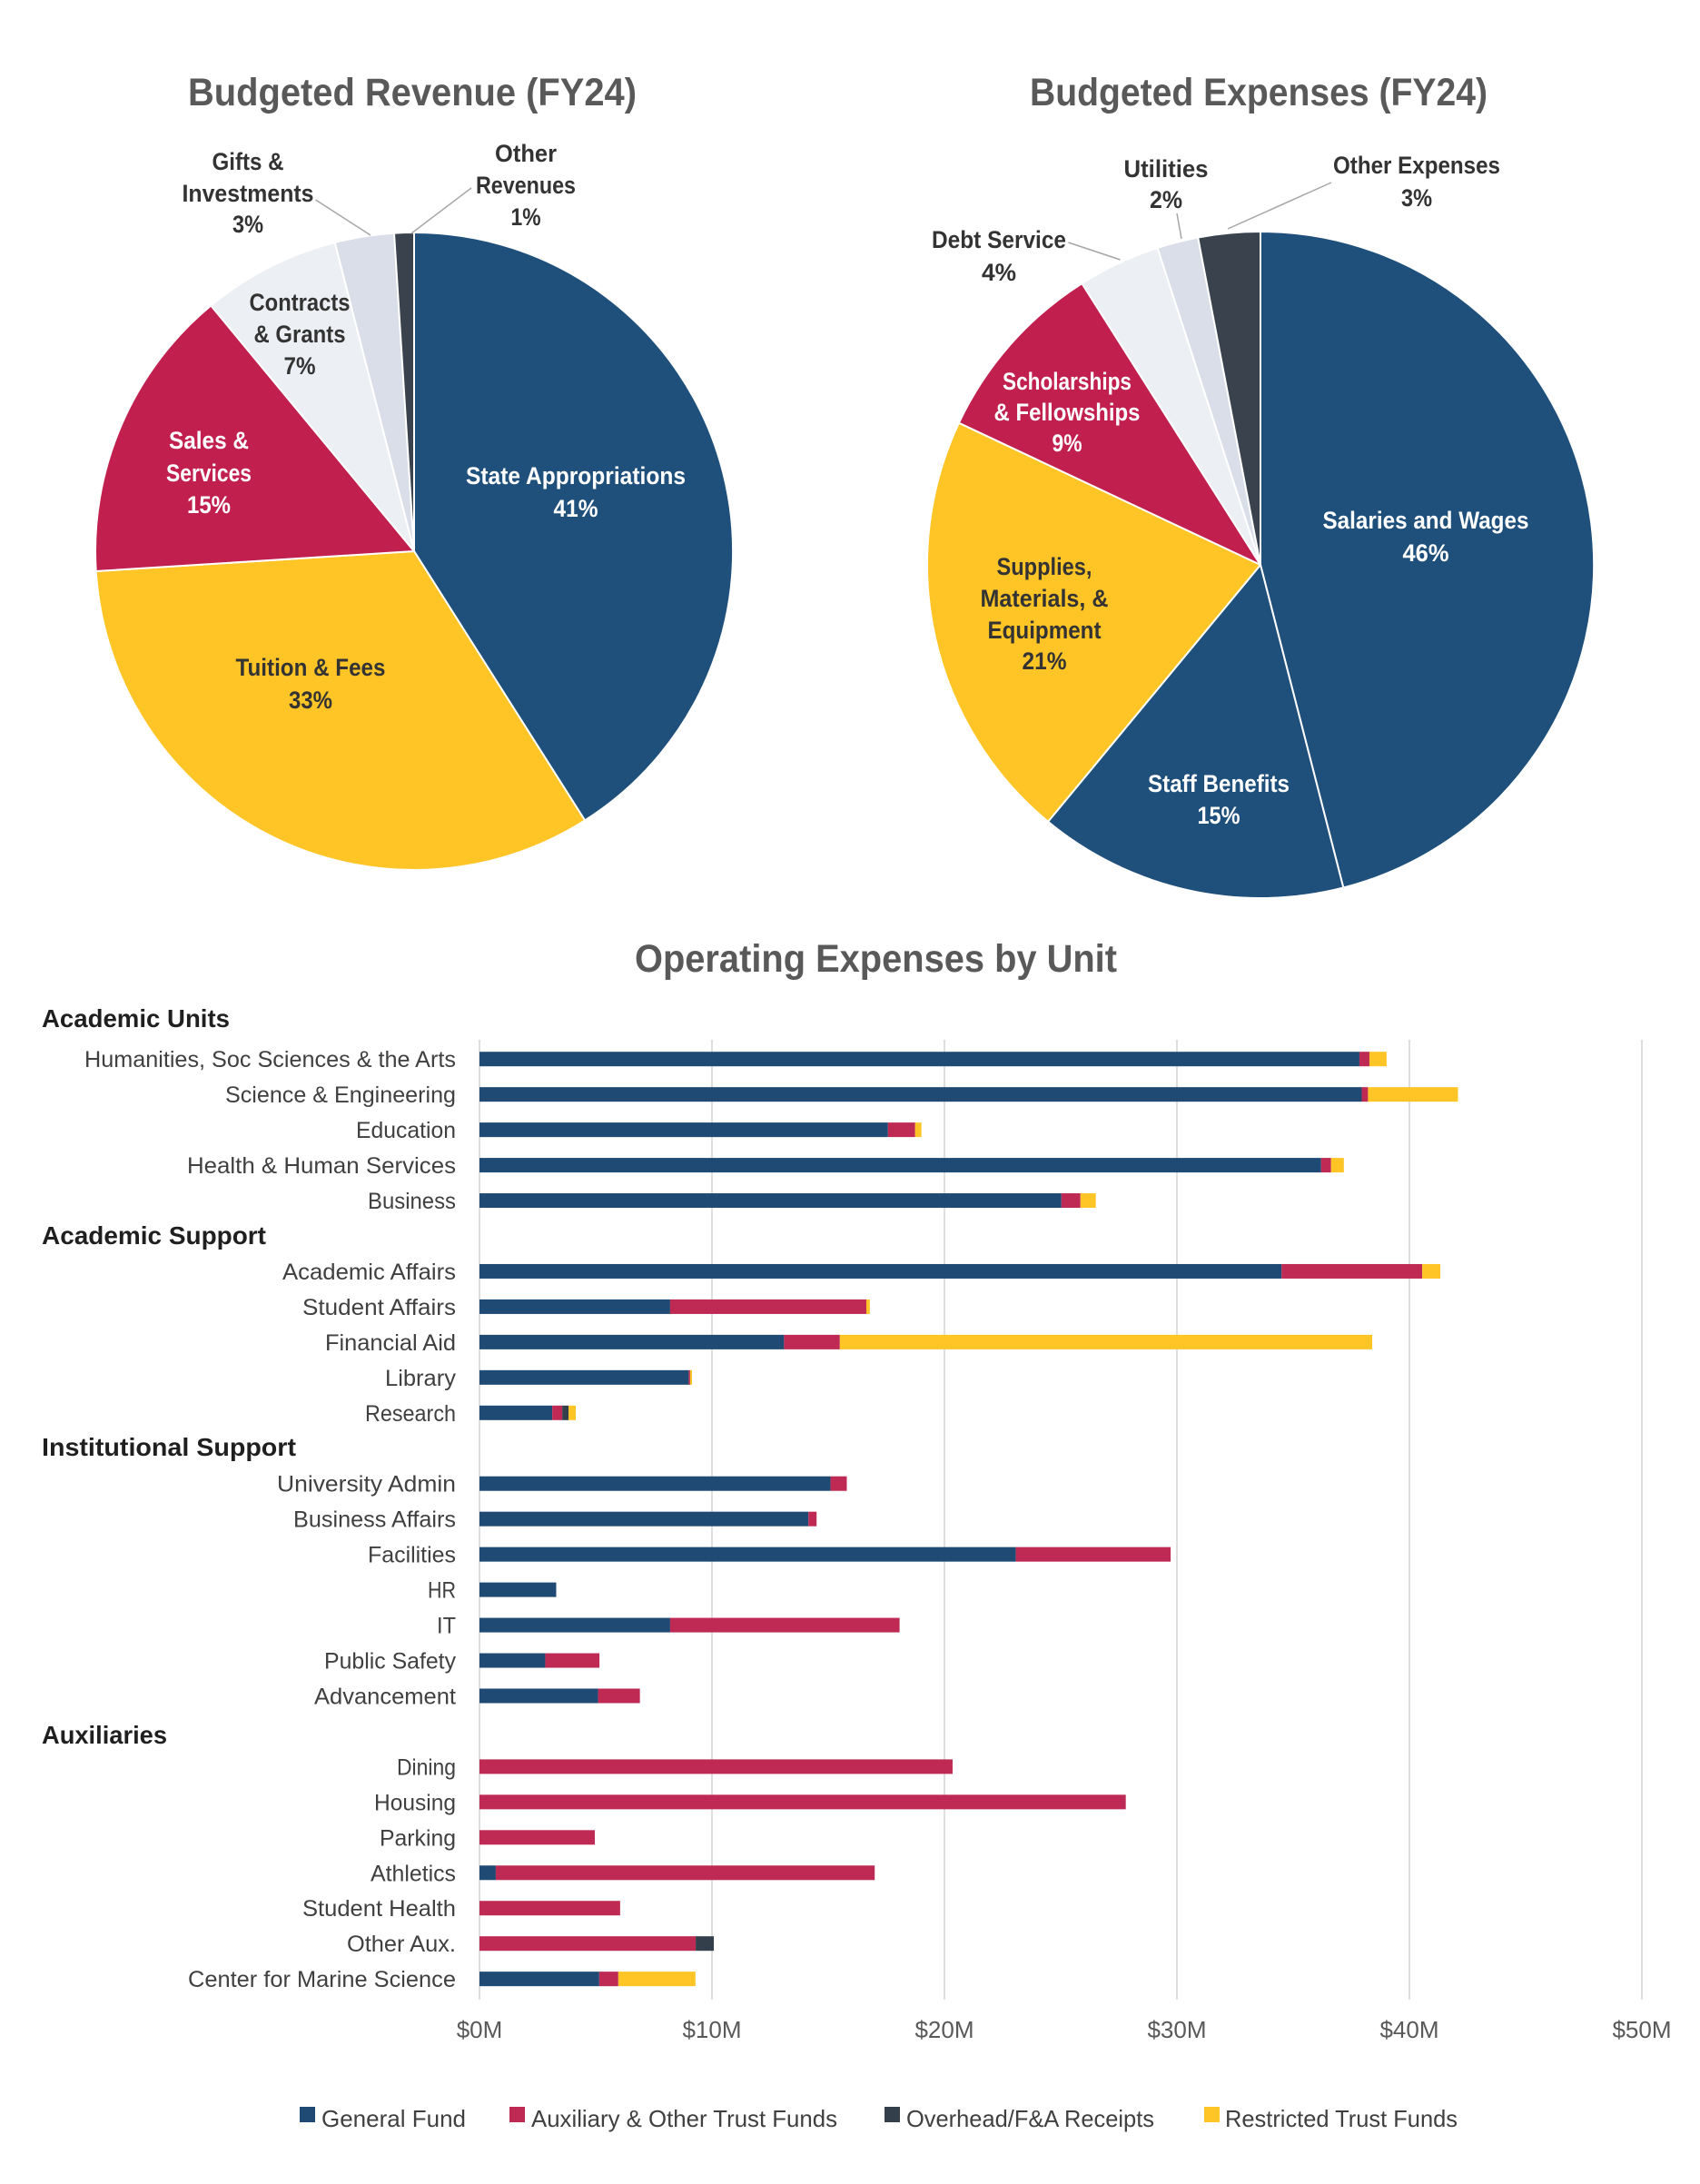  I want to click on svg-text: Financial Aid, so click(390, 1343).